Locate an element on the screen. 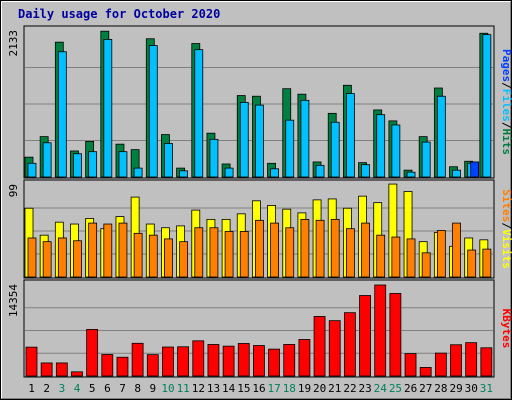 The width and height of the screenshot is (512, 400). hits-side-label-2: Files is located at coordinates (506, 105).